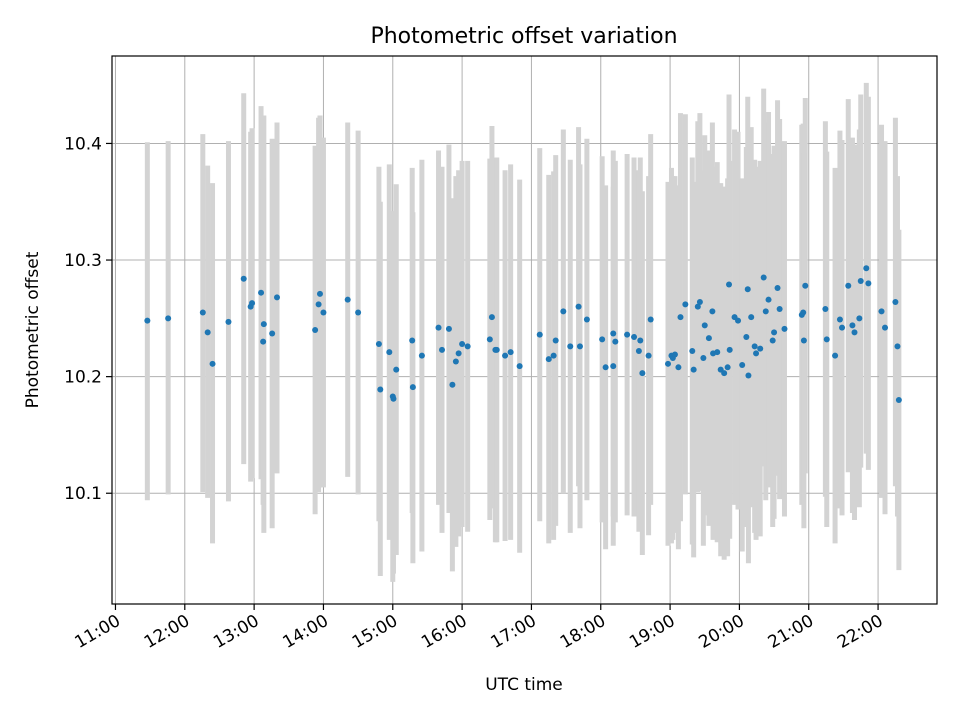  I want to click on y-tick-label: 10.4, so click(83, 144).